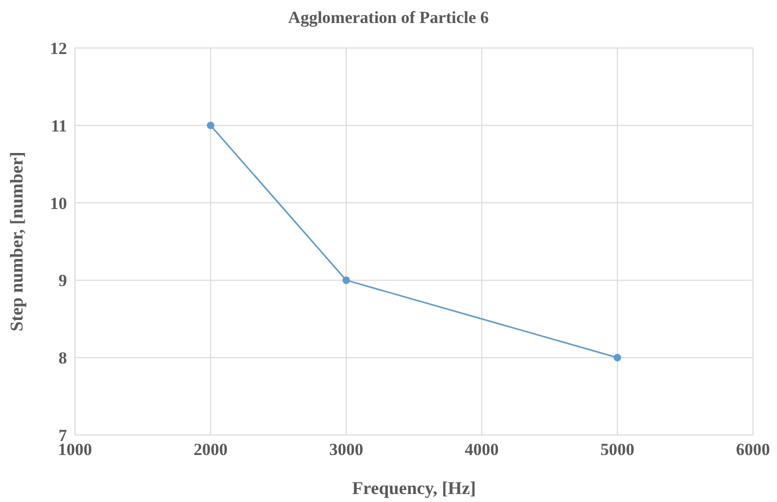 Image resolution: width=777 pixels, height=502 pixels. Describe the element at coordinates (16, 242) in the screenshot. I see `y-axis-title: Step number, [number]` at that location.